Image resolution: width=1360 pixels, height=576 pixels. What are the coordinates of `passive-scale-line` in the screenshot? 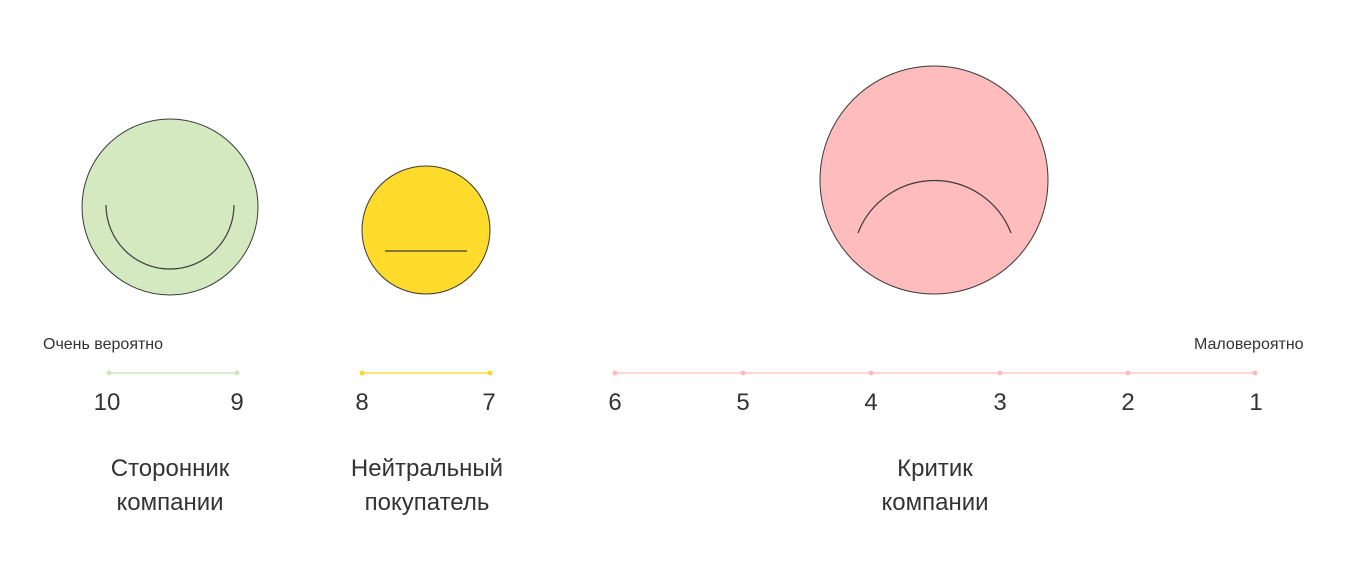 It's located at (426, 373).